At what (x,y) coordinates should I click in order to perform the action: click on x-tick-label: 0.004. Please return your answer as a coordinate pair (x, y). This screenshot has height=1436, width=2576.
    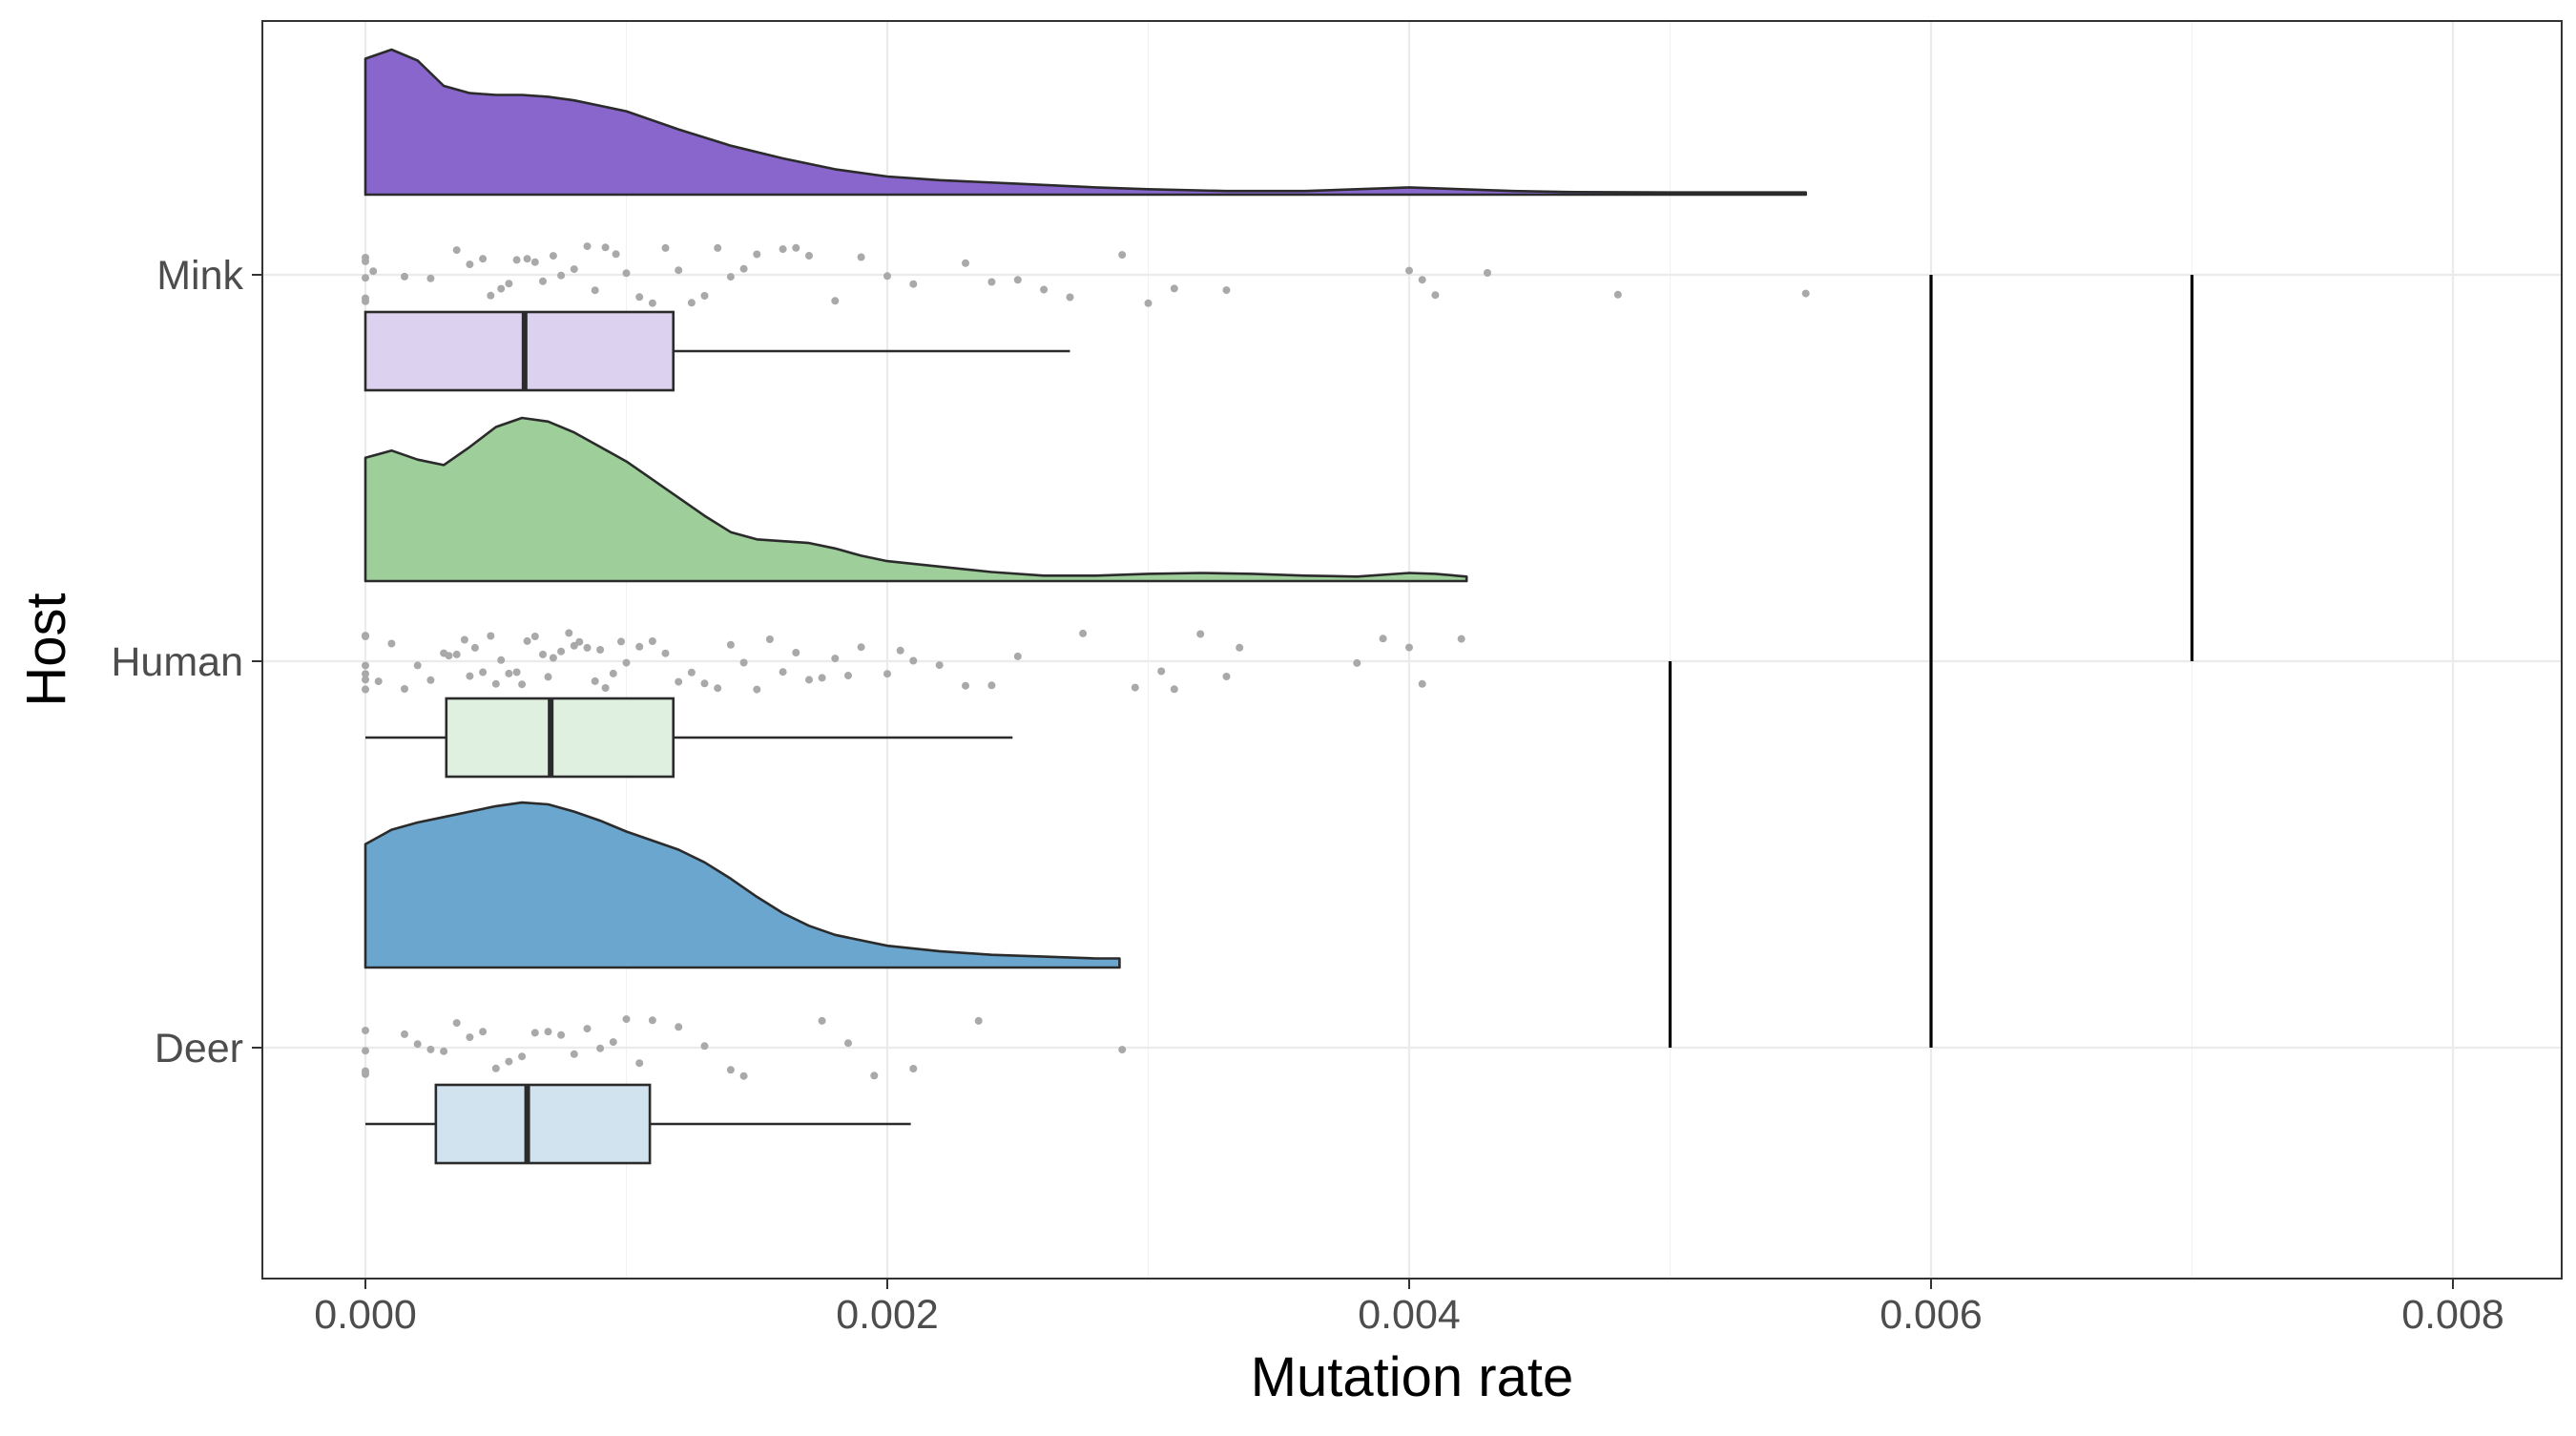
    Looking at the image, I should click on (1409, 1315).